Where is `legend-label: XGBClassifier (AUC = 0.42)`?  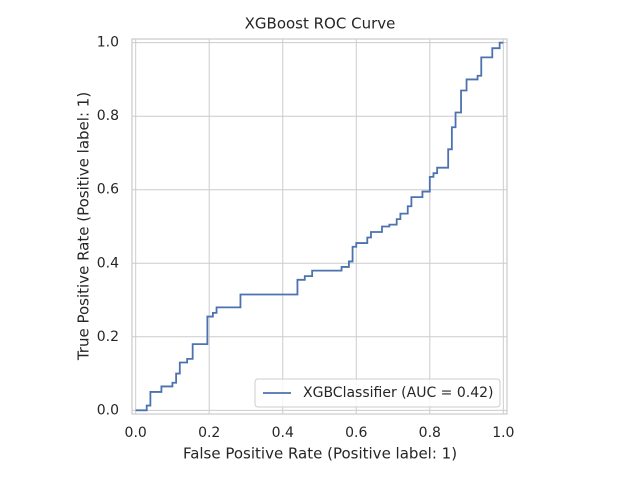
legend-label: XGBClassifier (AUC = 0.42) is located at coordinates (398, 393).